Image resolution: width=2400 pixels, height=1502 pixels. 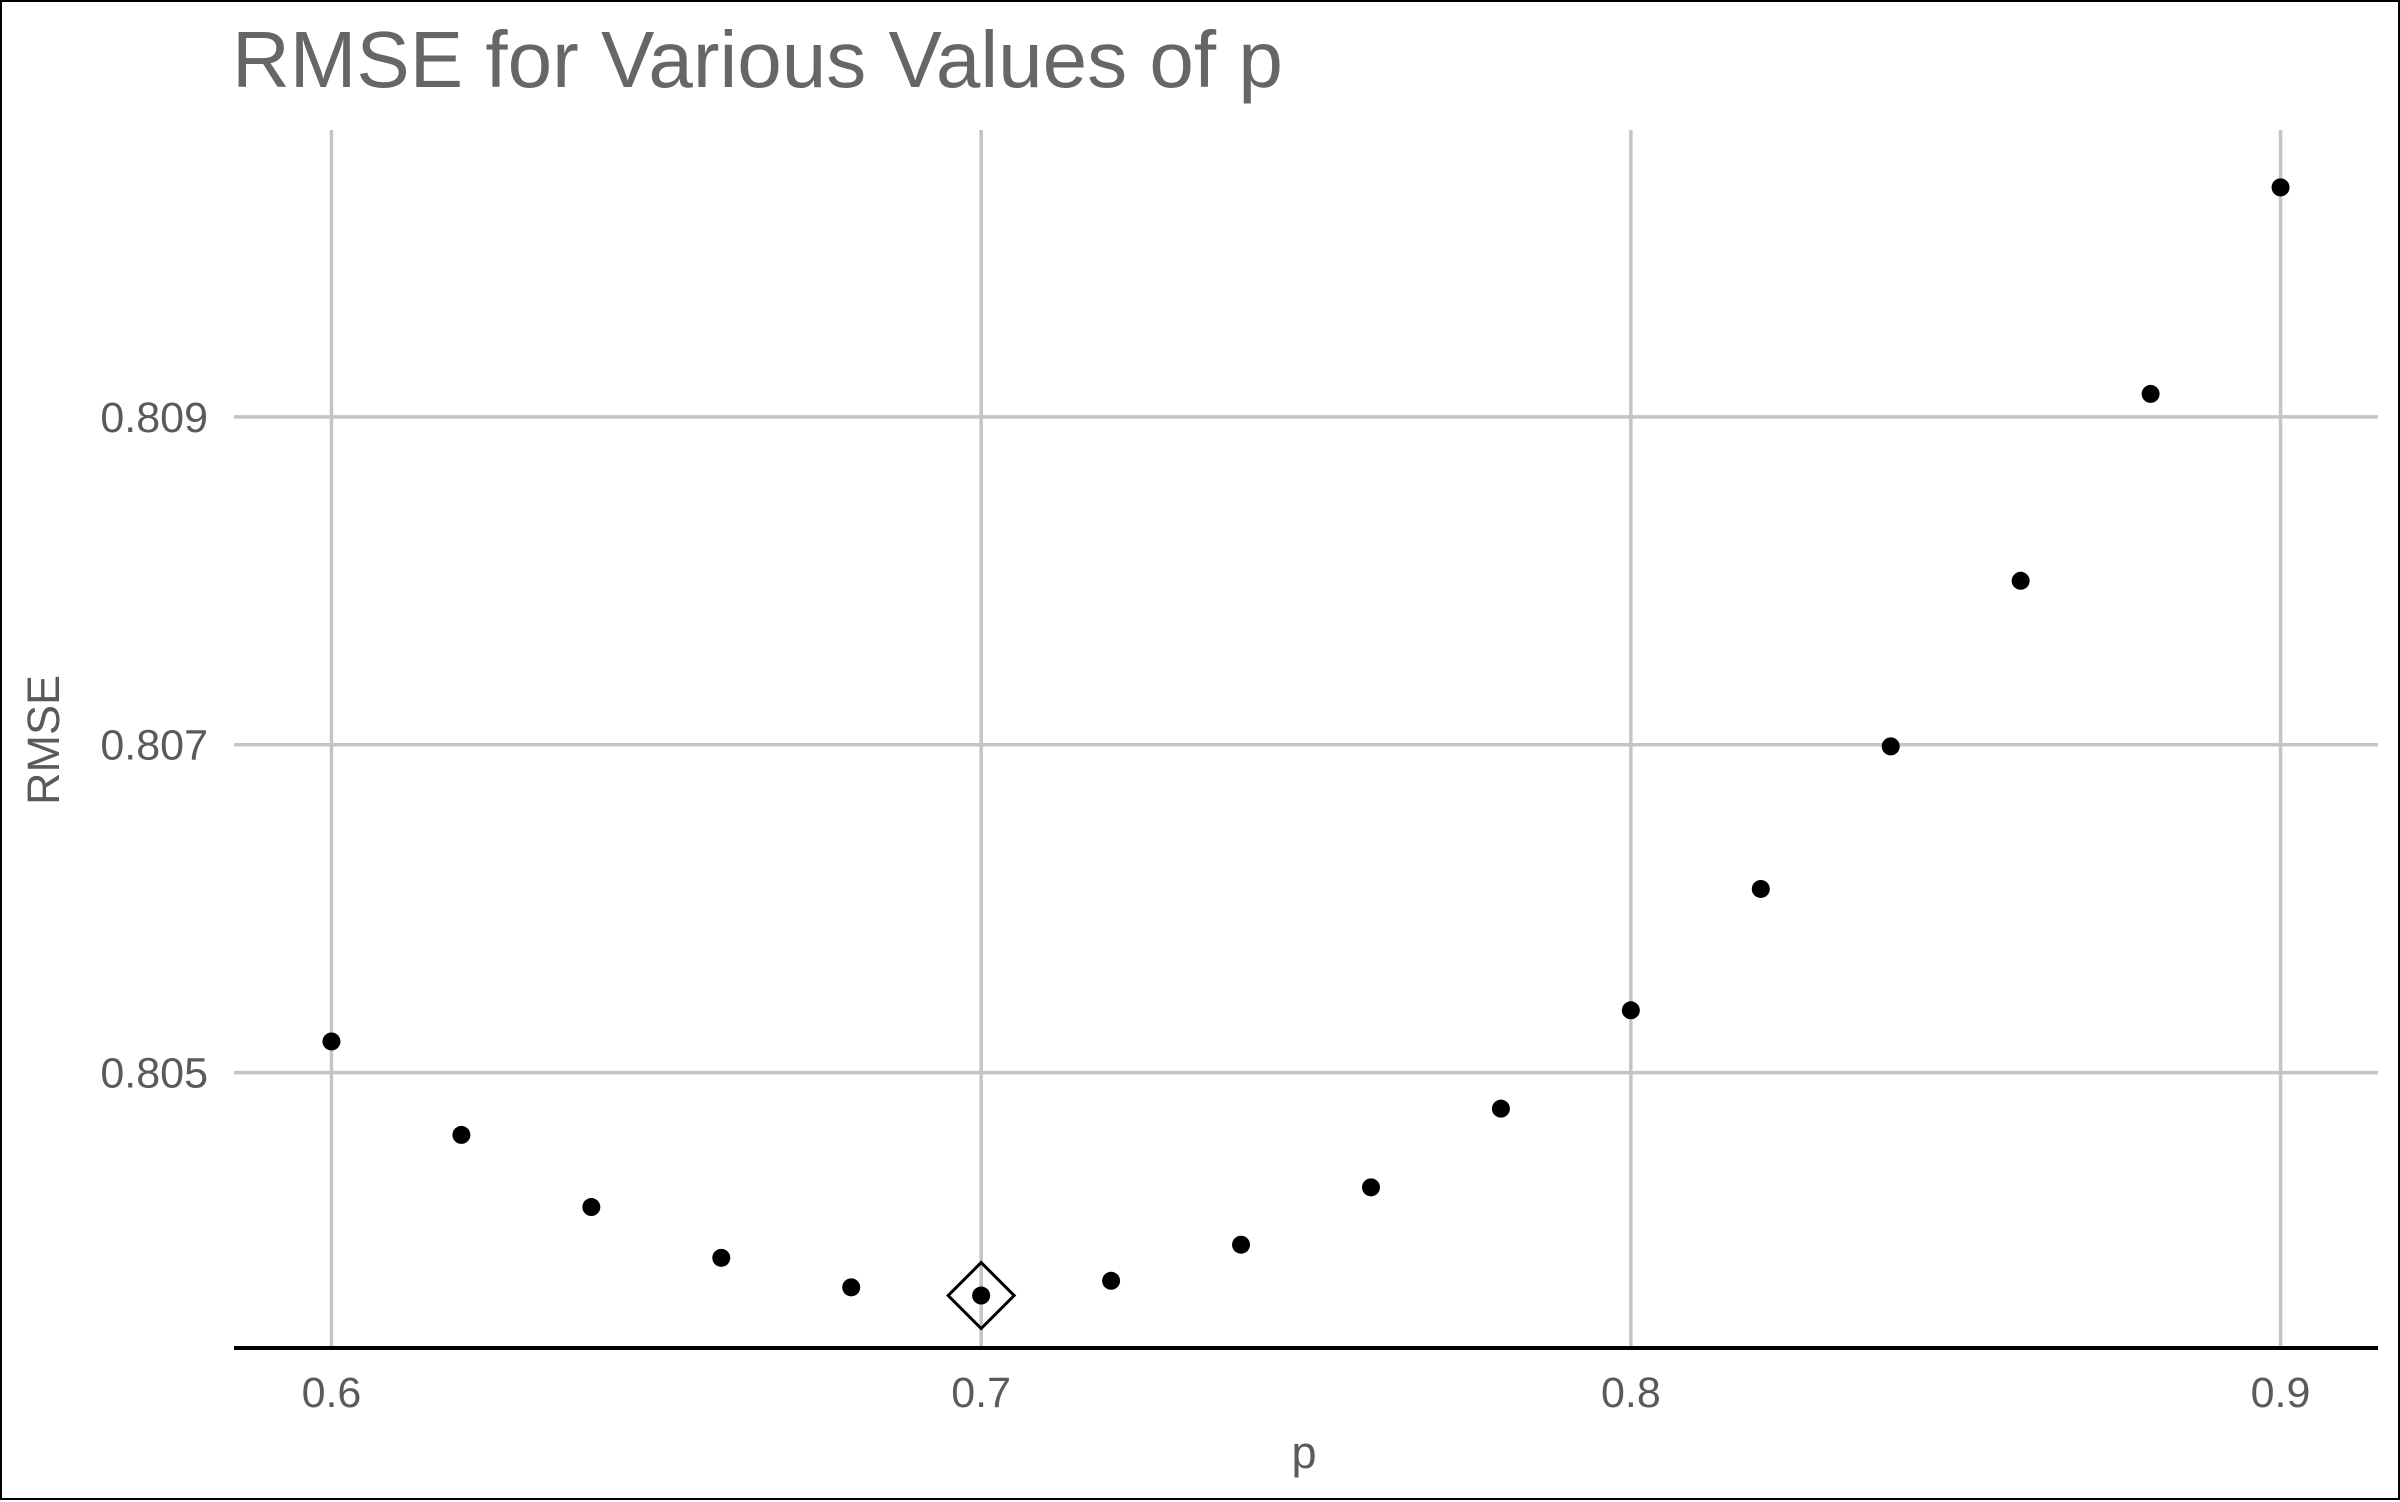 What do you see at coordinates (1303, 1452) in the screenshot?
I see `x-axis-title: p` at bounding box center [1303, 1452].